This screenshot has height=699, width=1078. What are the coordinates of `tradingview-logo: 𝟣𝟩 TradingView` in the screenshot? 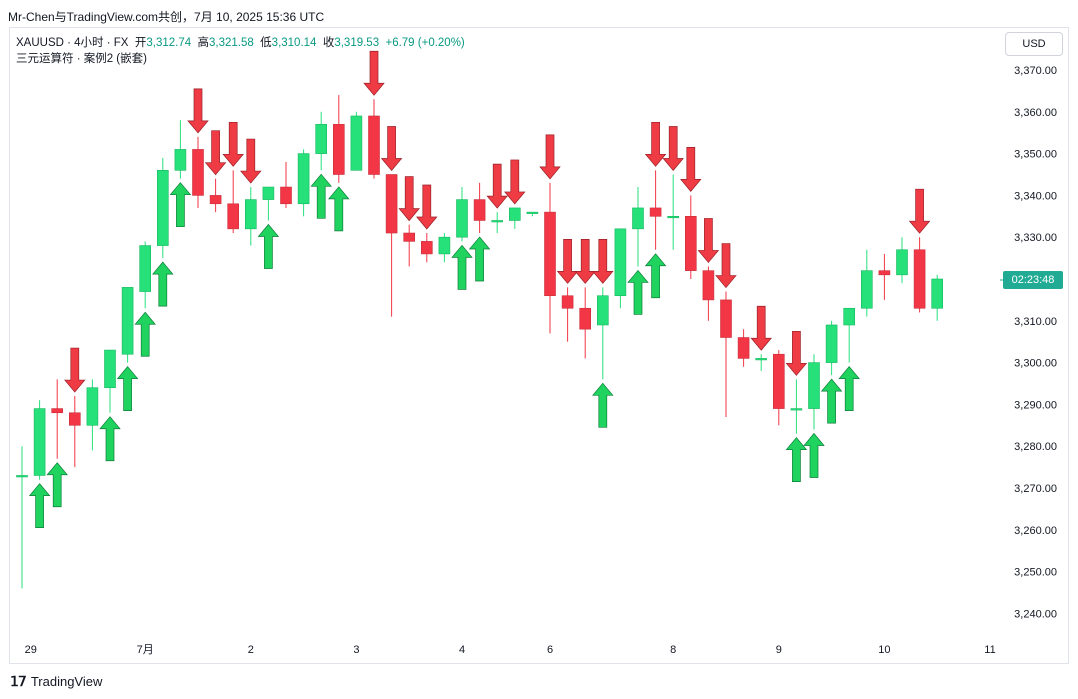 It's located at (56, 681).